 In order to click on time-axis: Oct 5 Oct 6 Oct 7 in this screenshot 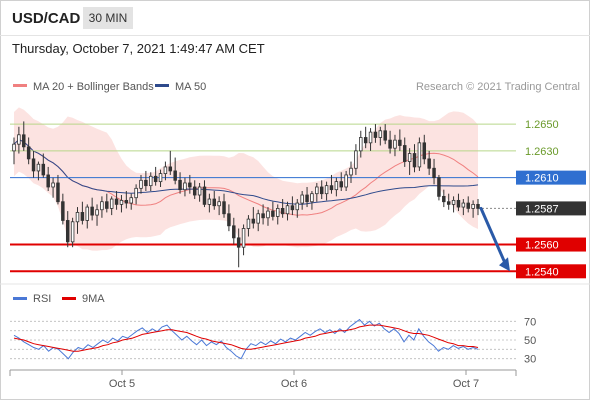, I will do `click(263, 379)`.